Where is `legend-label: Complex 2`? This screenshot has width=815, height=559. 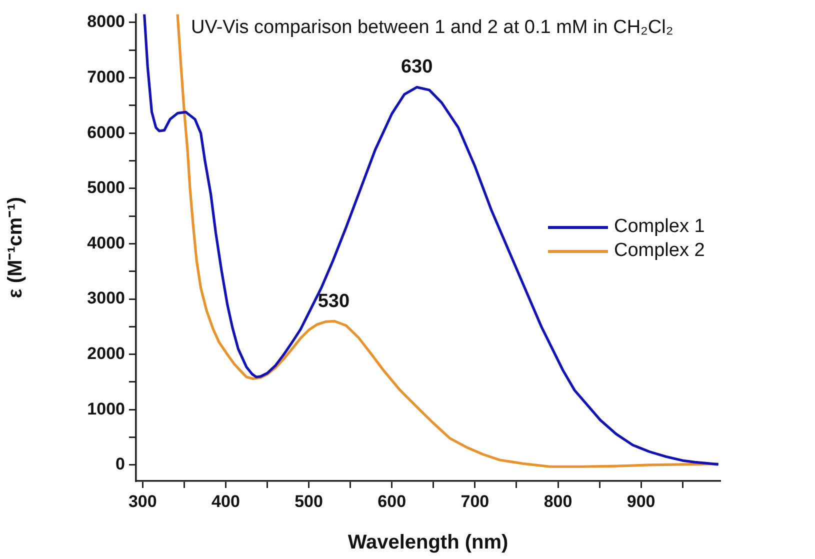 legend-label: Complex 2 is located at coordinates (659, 251).